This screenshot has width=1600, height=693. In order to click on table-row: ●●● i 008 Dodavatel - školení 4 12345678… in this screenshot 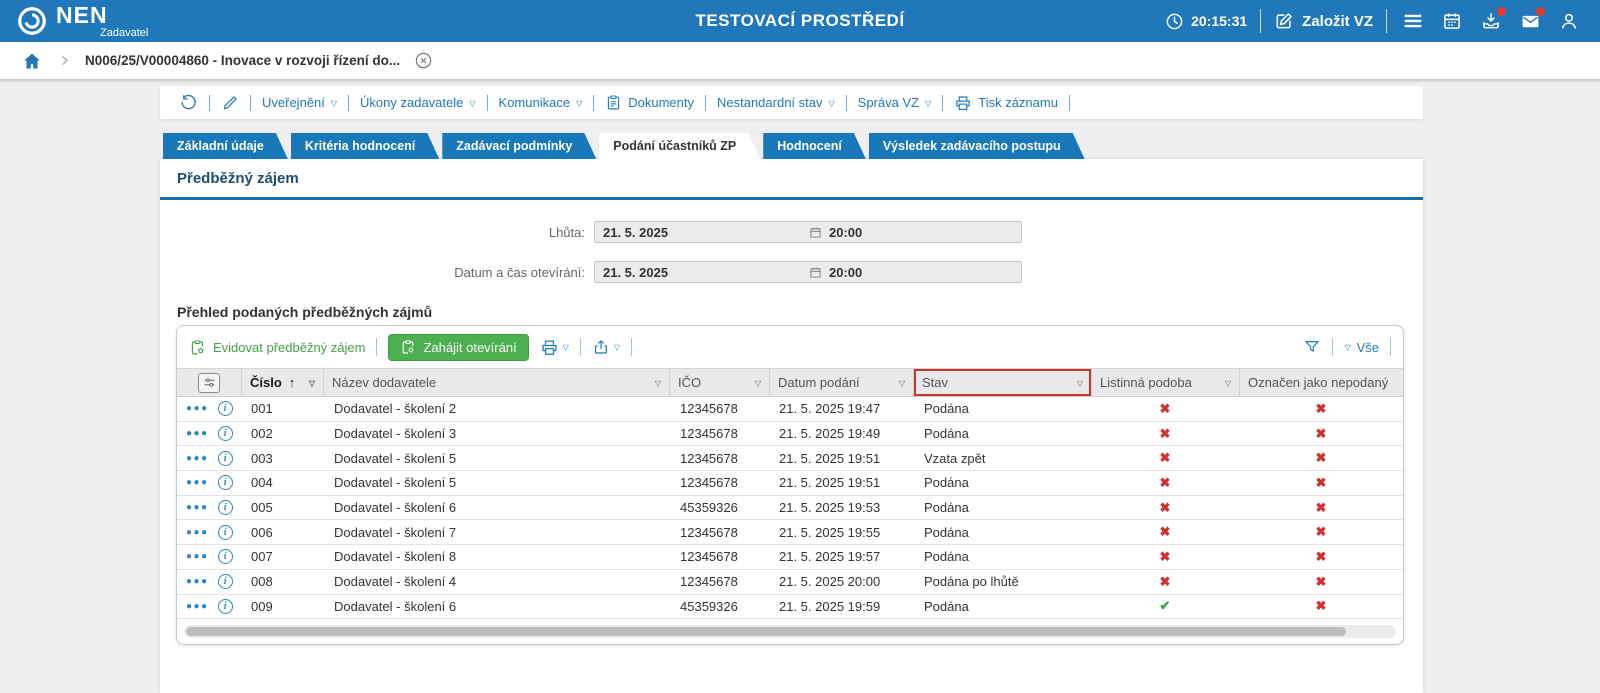, I will do `click(790, 582)`.